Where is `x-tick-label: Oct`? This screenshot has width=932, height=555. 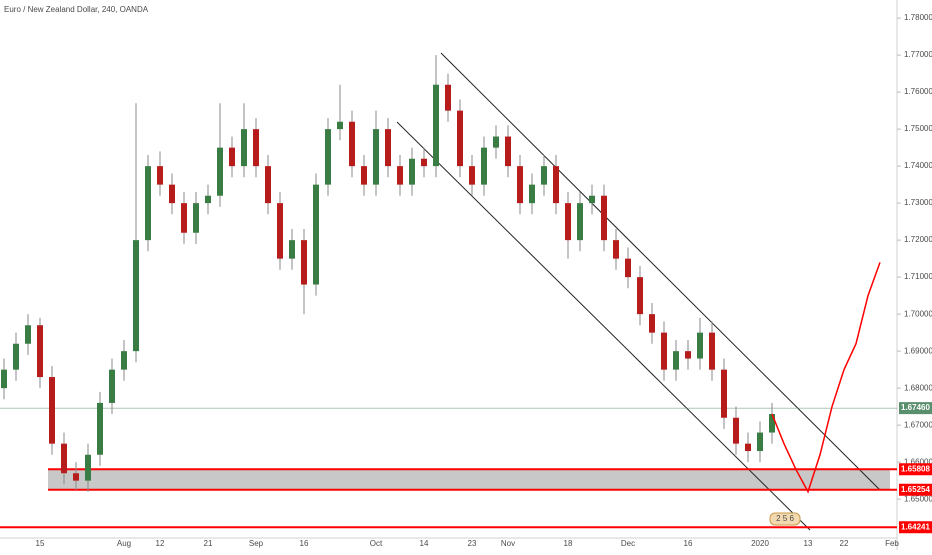 x-tick-label: Oct is located at coordinates (376, 543).